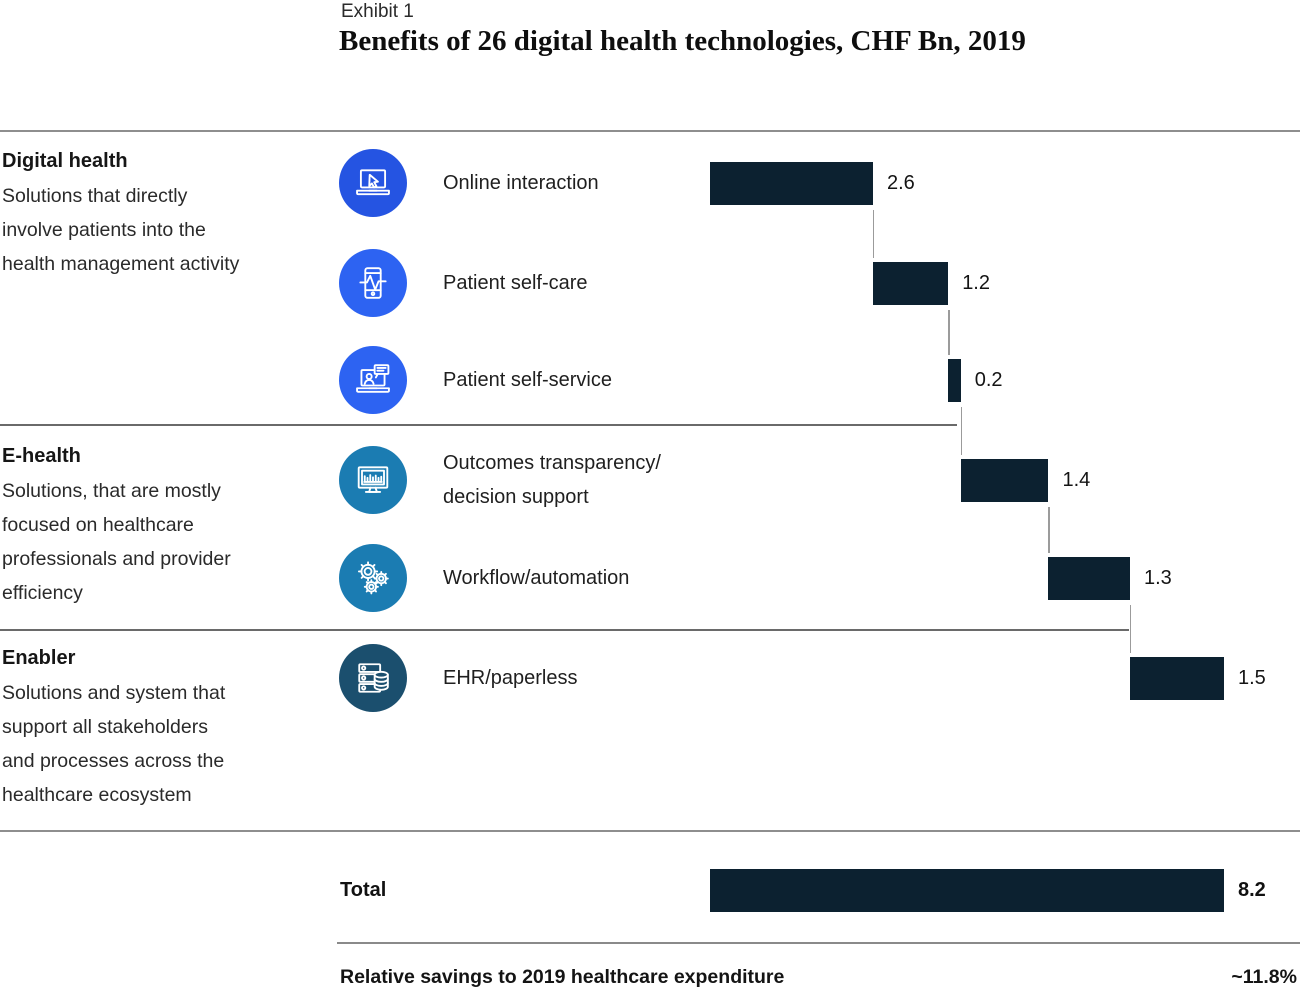 This screenshot has height=992, width=1300. What do you see at coordinates (564, 630) in the screenshot?
I see `divider-ehealth-enabler` at bounding box center [564, 630].